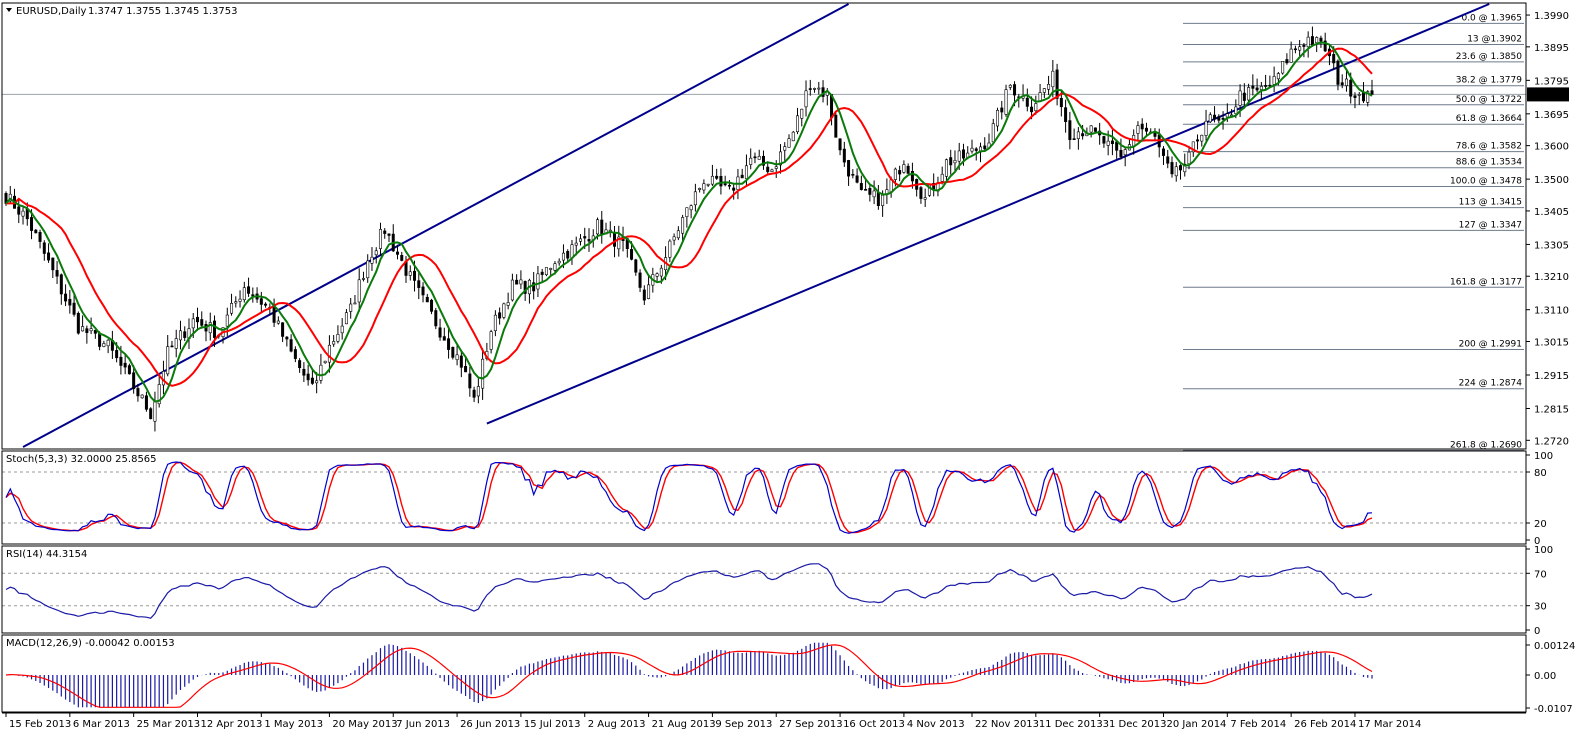 Image resolution: width=1596 pixels, height=746 pixels. I want to click on fib-level-label: 224 @ 1.2874, so click(1491, 384).